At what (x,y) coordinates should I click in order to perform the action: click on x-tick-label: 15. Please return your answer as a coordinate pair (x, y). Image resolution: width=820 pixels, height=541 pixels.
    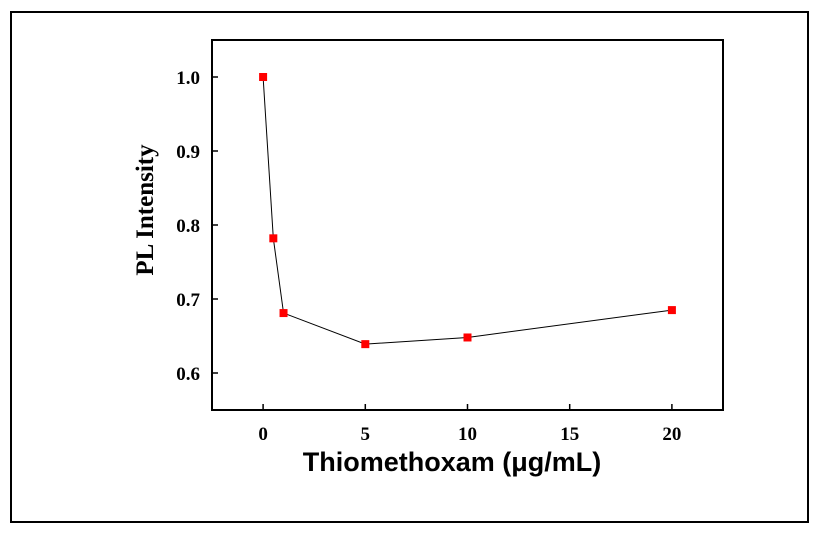
    Looking at the image, I should click on (569, 434).